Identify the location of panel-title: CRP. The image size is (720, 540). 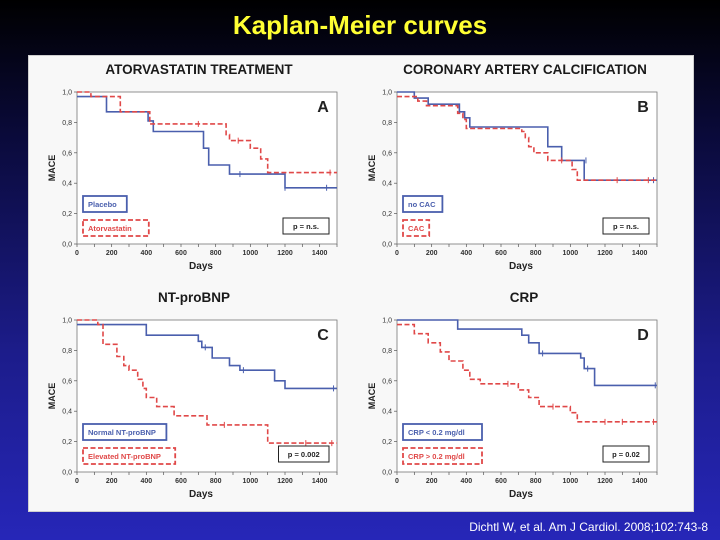
(524, 297).